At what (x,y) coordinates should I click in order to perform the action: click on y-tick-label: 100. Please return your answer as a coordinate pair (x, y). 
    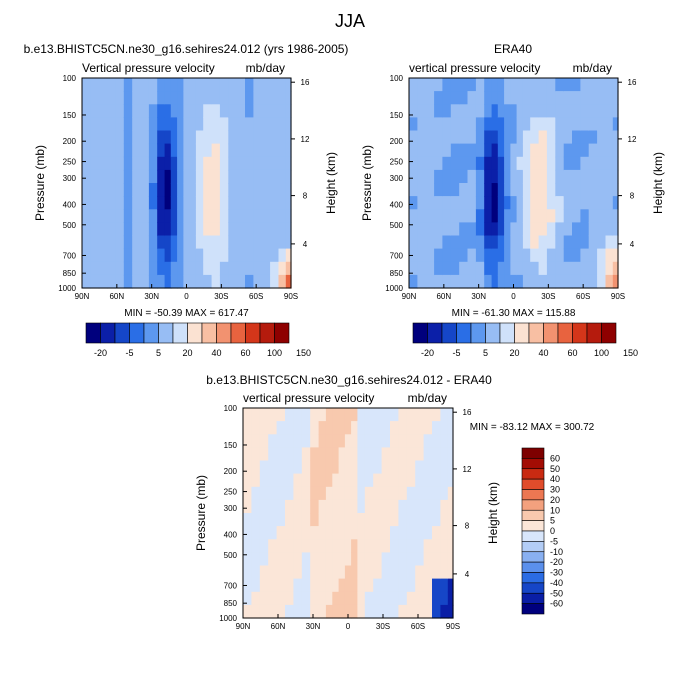
    Looking at the image, I should click on (397, 78).